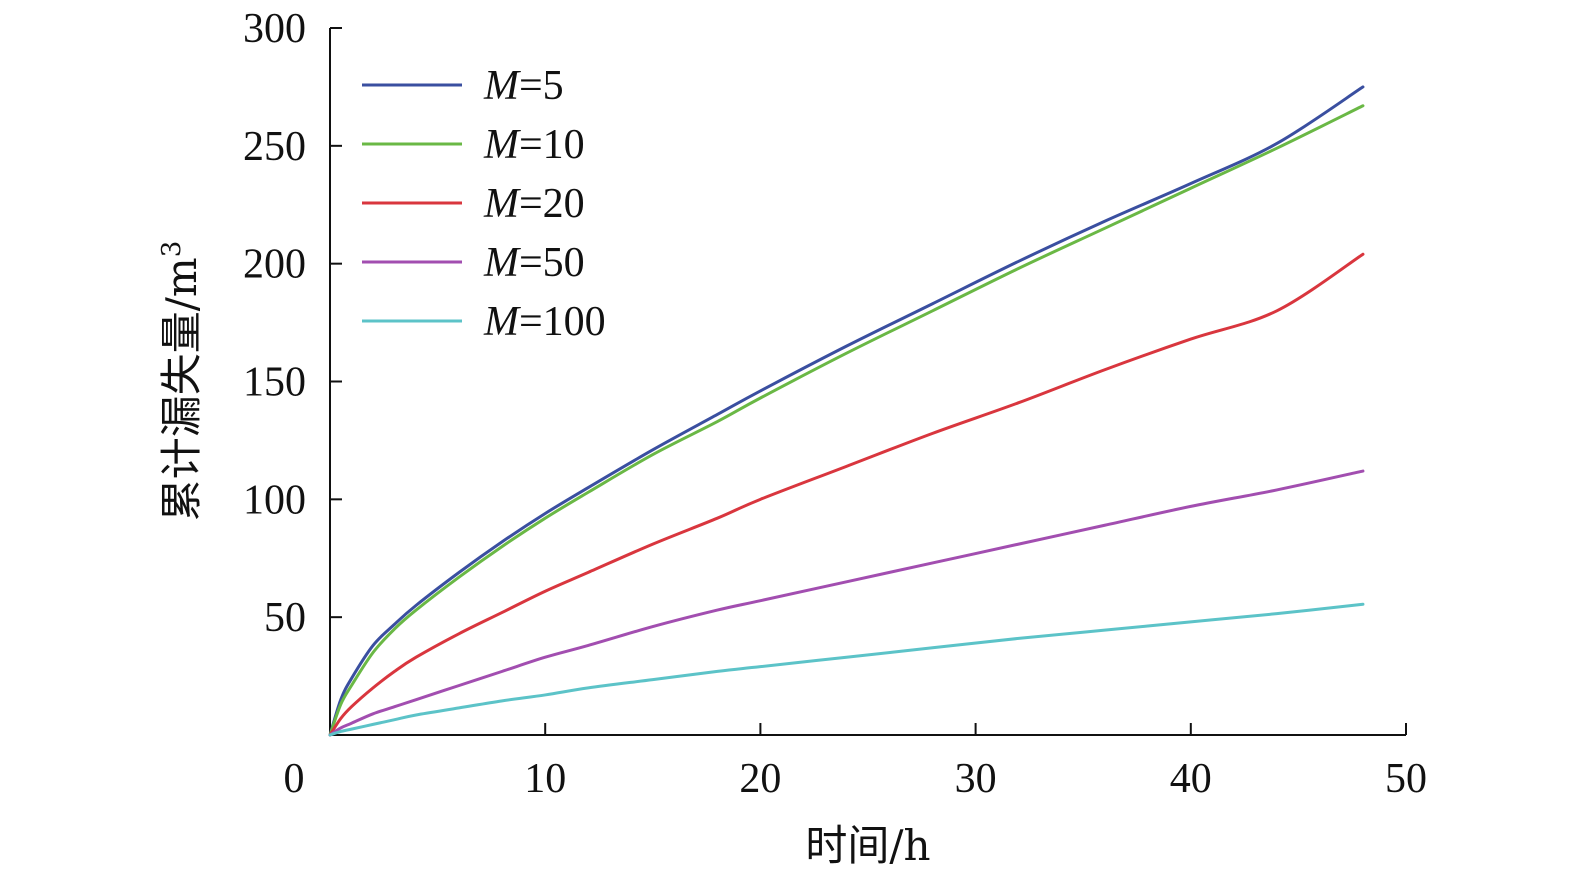 This screenshot has height=881, width=1575. Describe the element at coordinates (294, 779) in the screenshot. I see `x-tick-label: 0` at that location.